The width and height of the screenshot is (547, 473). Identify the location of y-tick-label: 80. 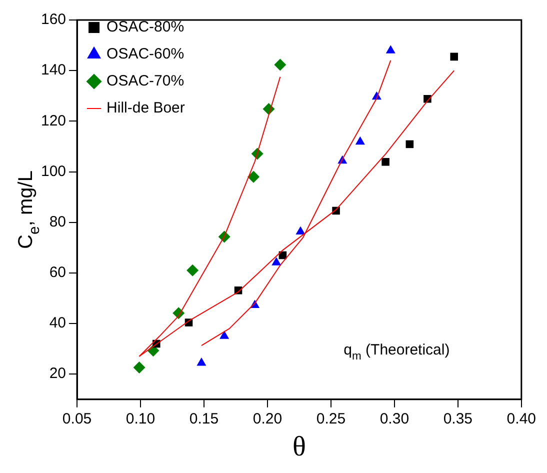
(57, 221).